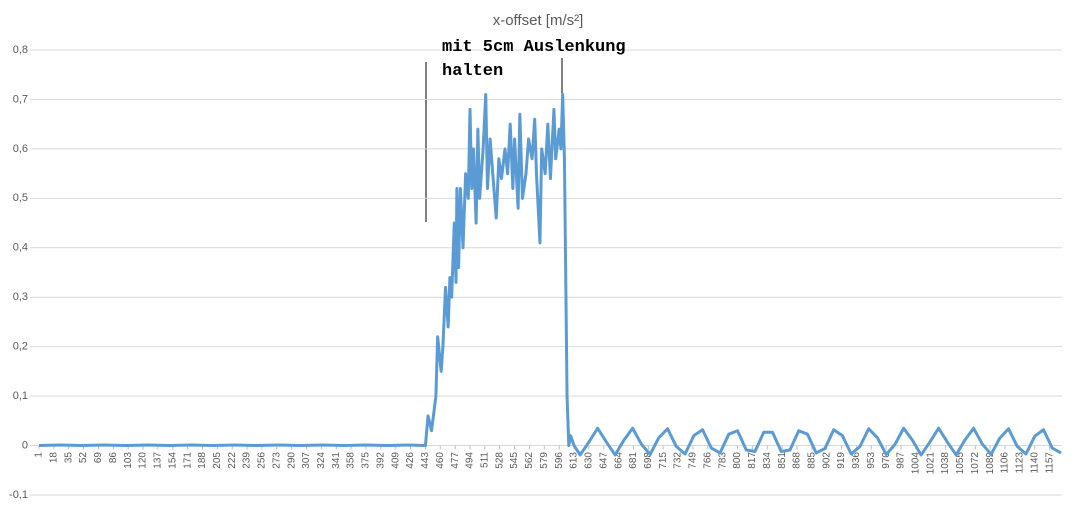 Image resolution: width=1076 pixels, height=511 pixels. I want to click on x-tick-label: 698, so click(648, 460).